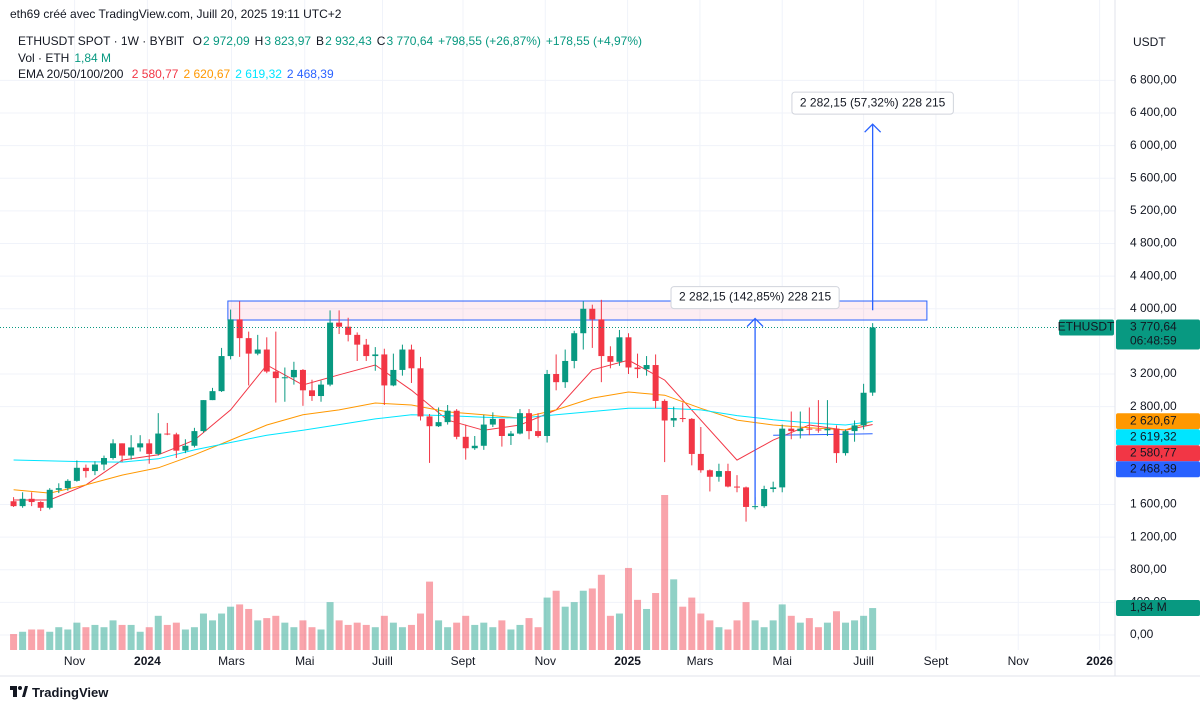 The width and height of the screenshot is (1200, 709). Describe the element at coordinates (147, 661) in the screenshot. I see `x-tick-label: 2024` at that location.